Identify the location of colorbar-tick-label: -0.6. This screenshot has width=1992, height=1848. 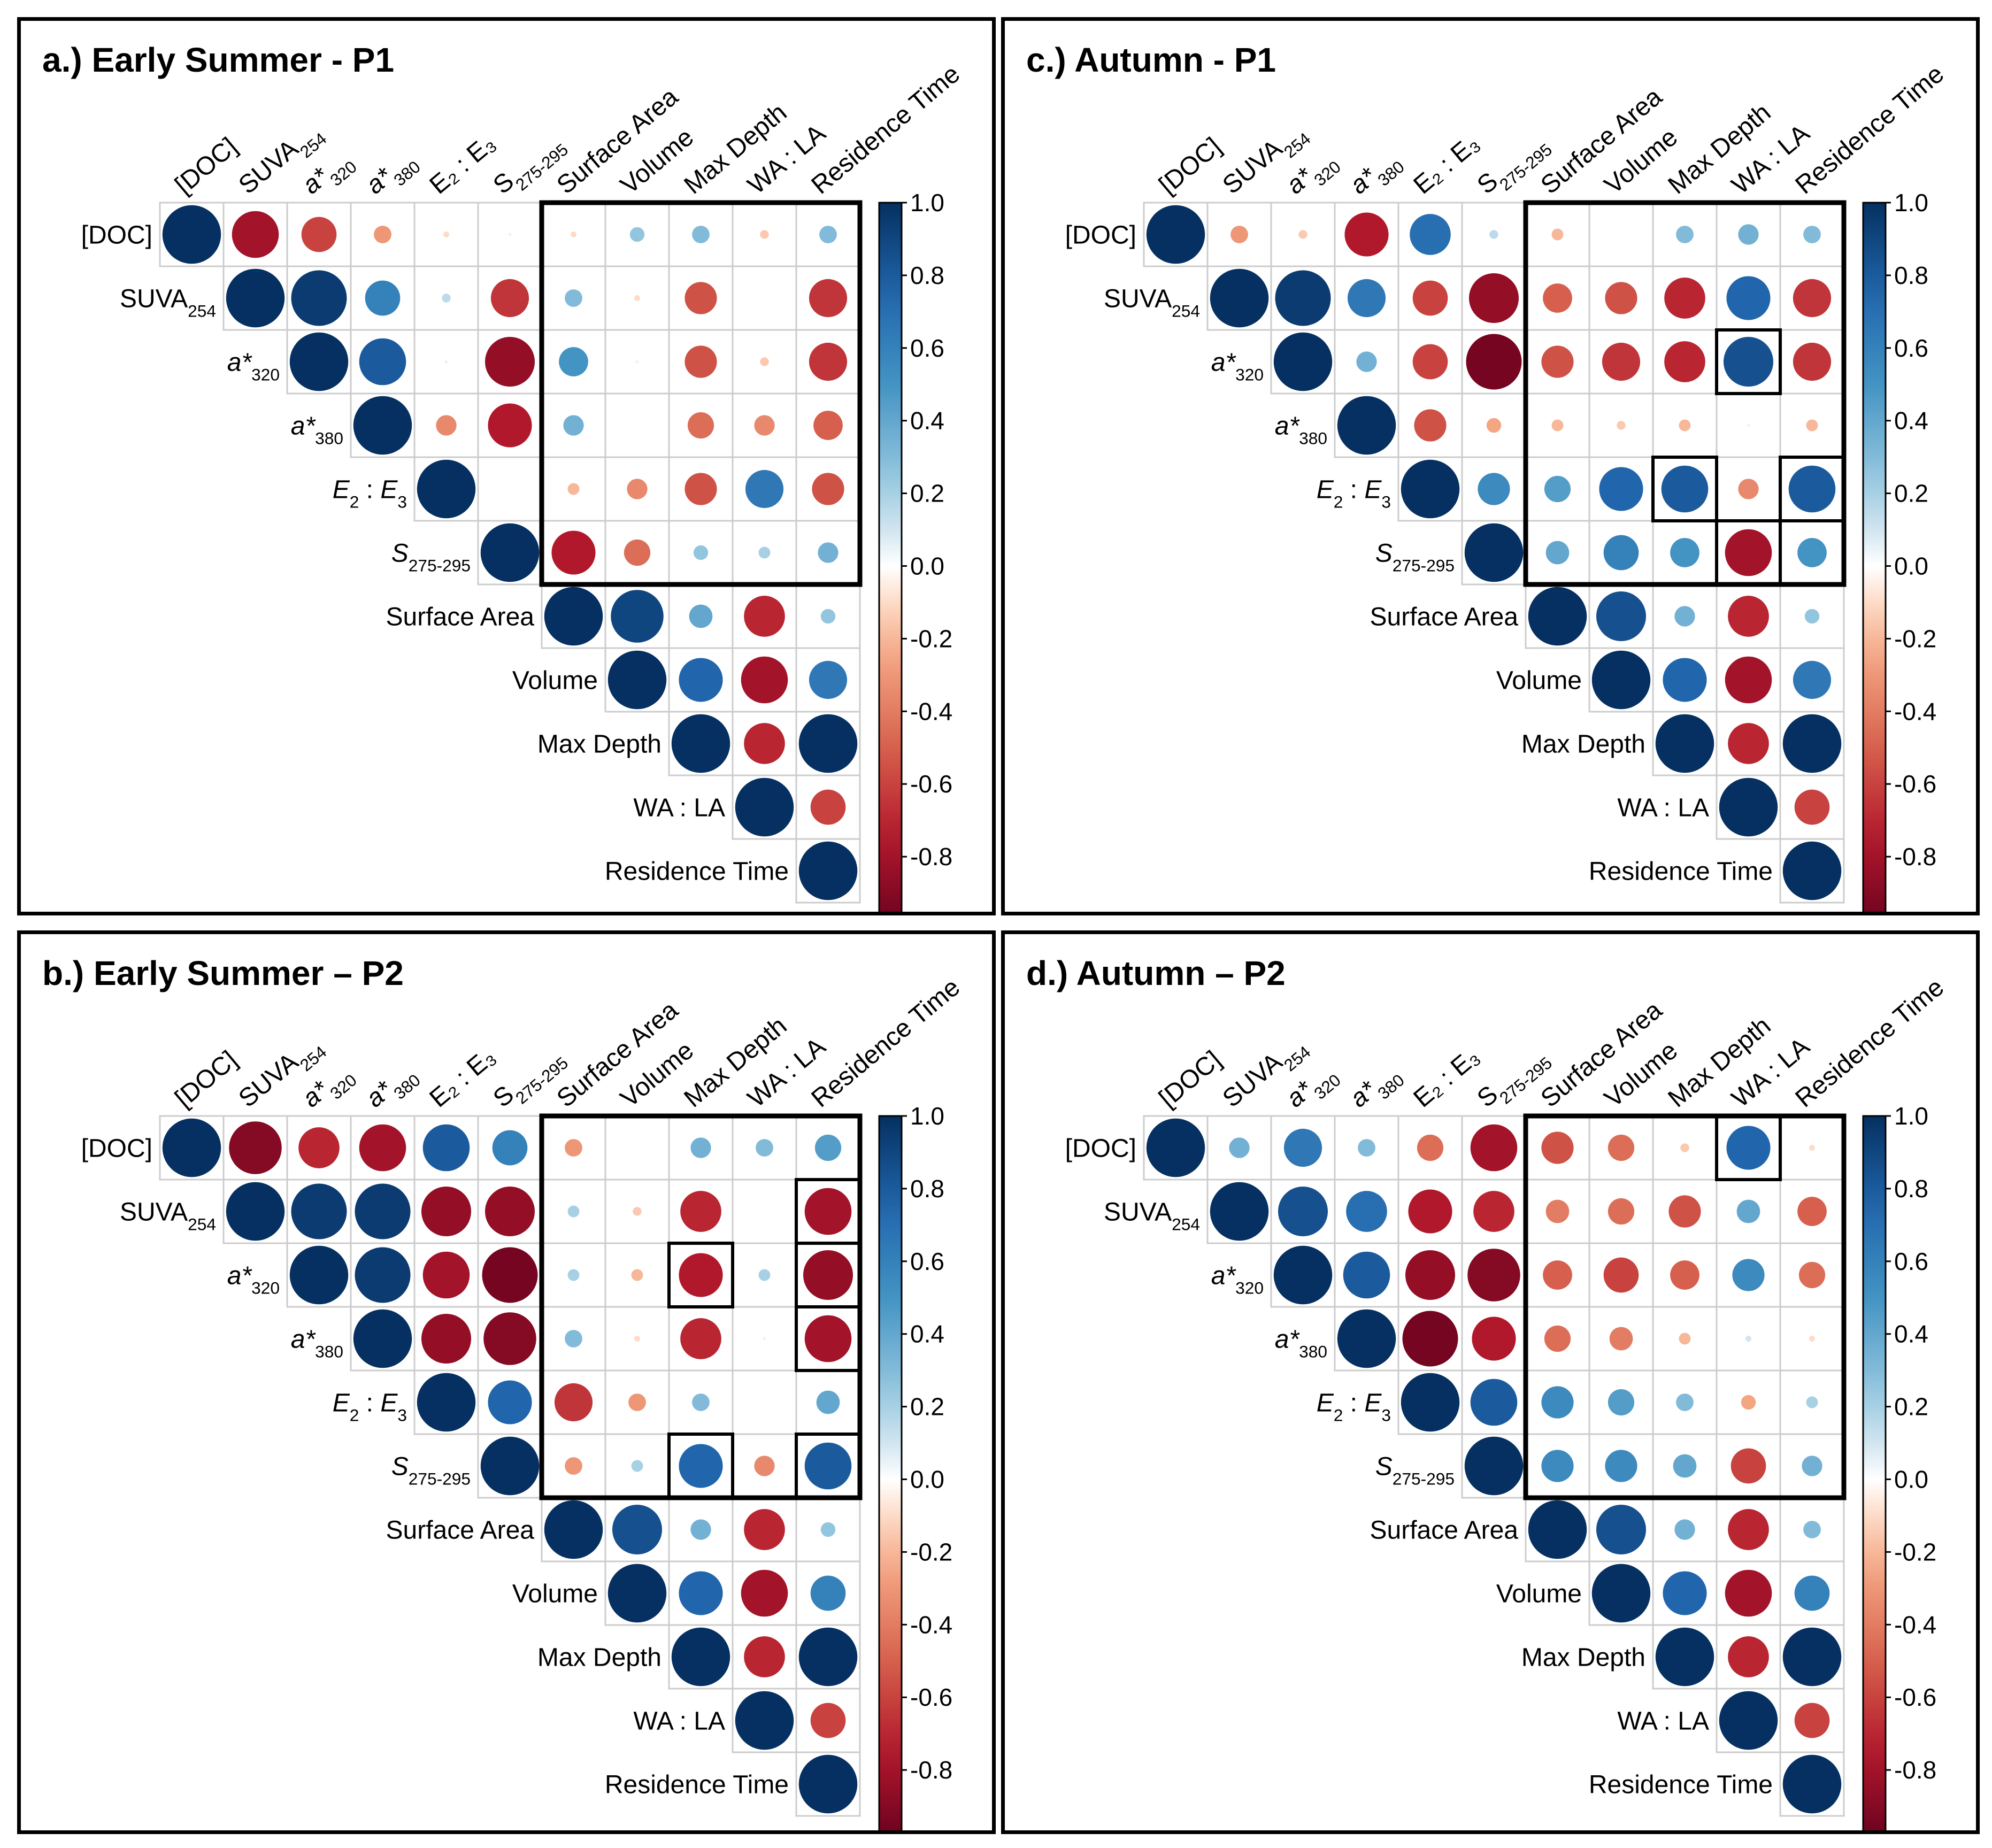
(1915, 1697).